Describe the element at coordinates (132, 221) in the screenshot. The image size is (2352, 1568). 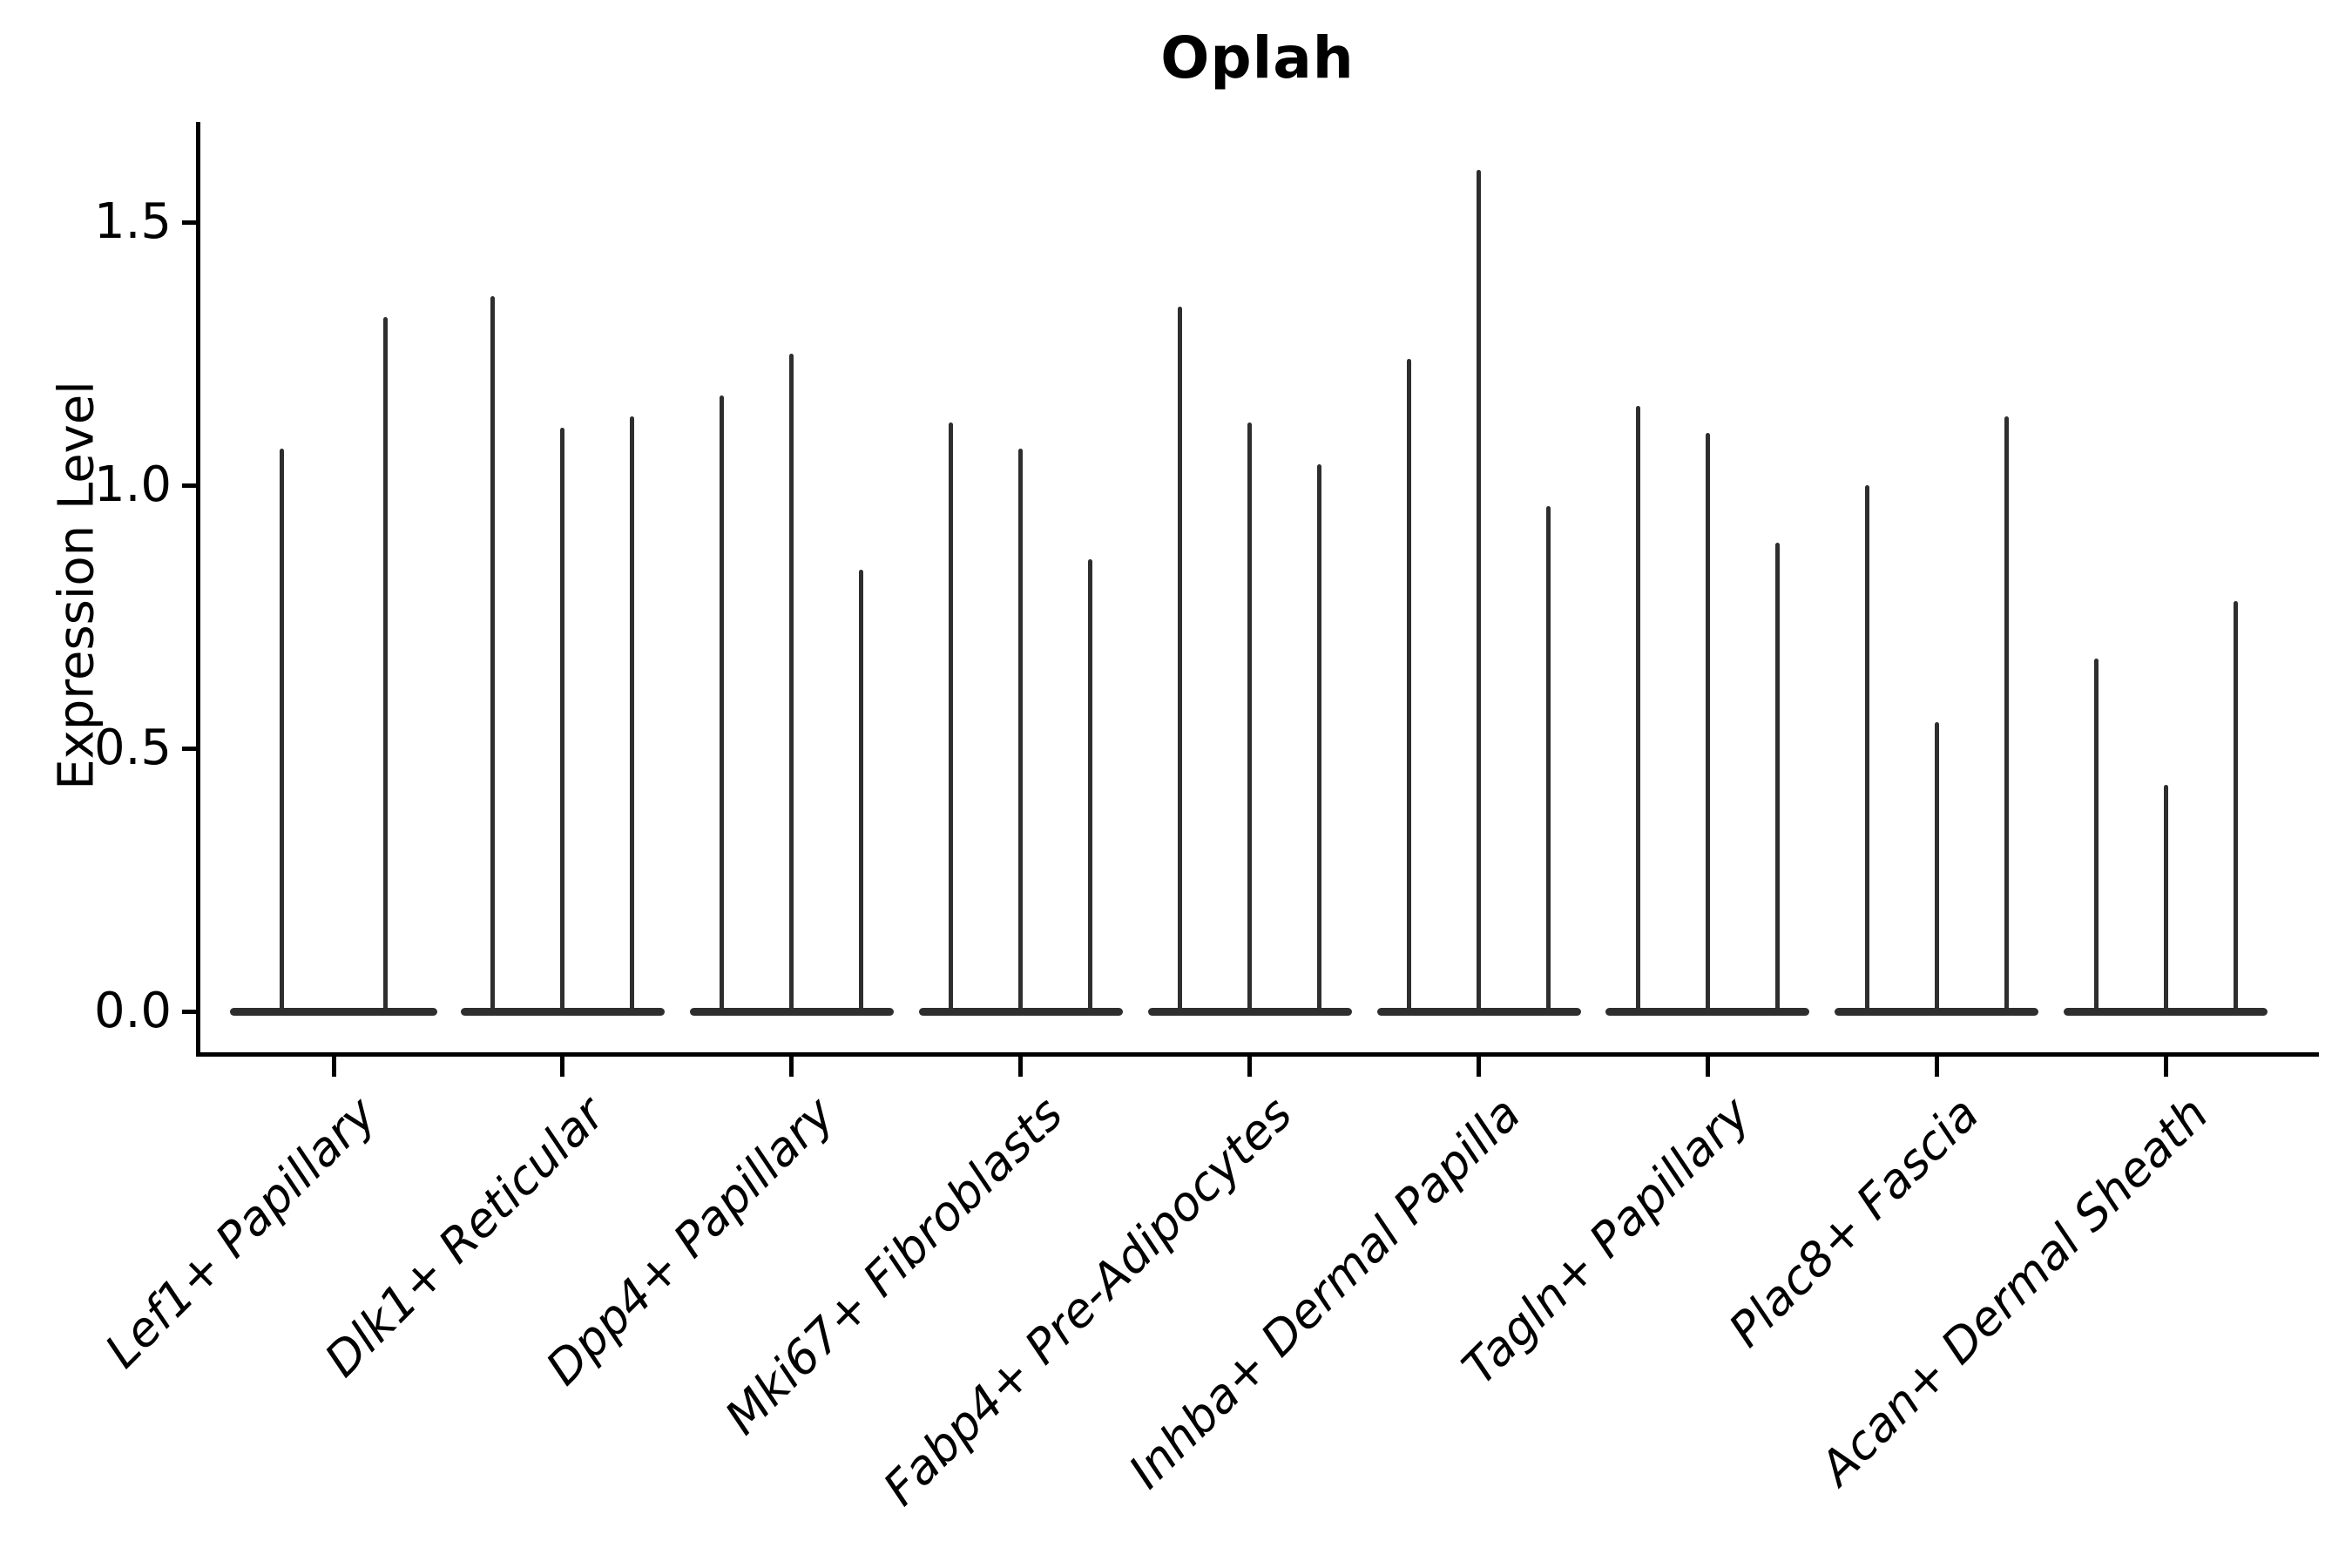
I see `y-tick-label: 1.5` at that location.